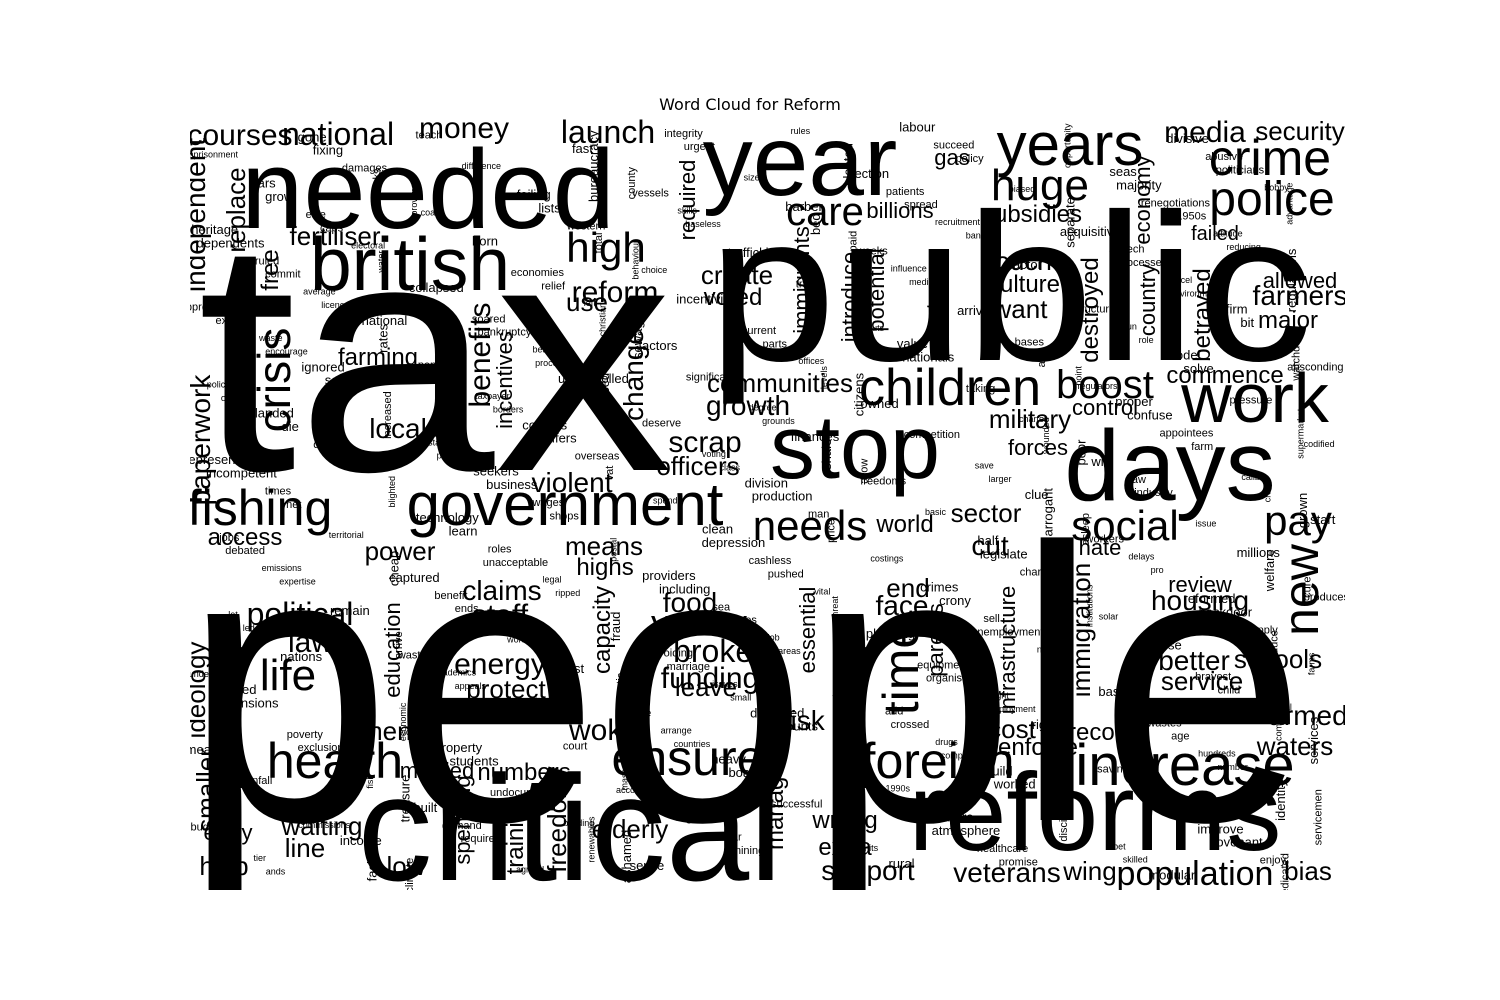  I want to click on word-skilled: skilled, so click(1135, 860).